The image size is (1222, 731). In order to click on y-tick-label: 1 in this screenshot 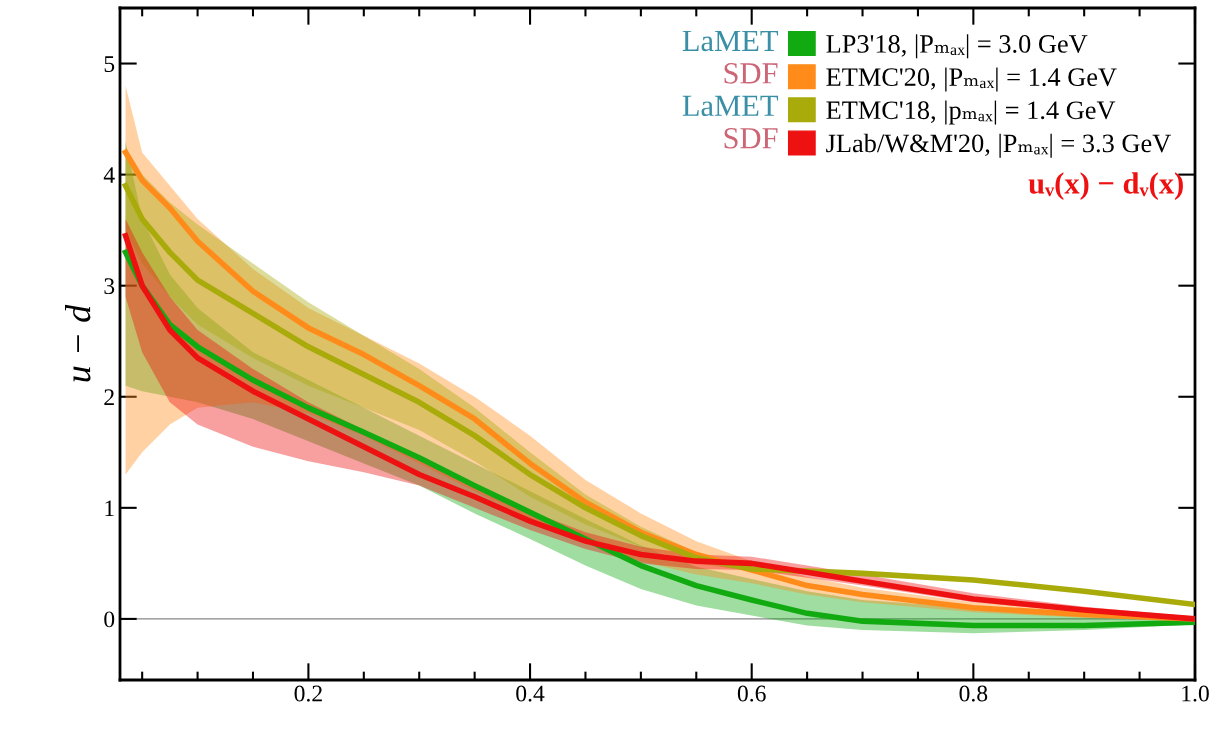, I will do `click(109, 508)`.